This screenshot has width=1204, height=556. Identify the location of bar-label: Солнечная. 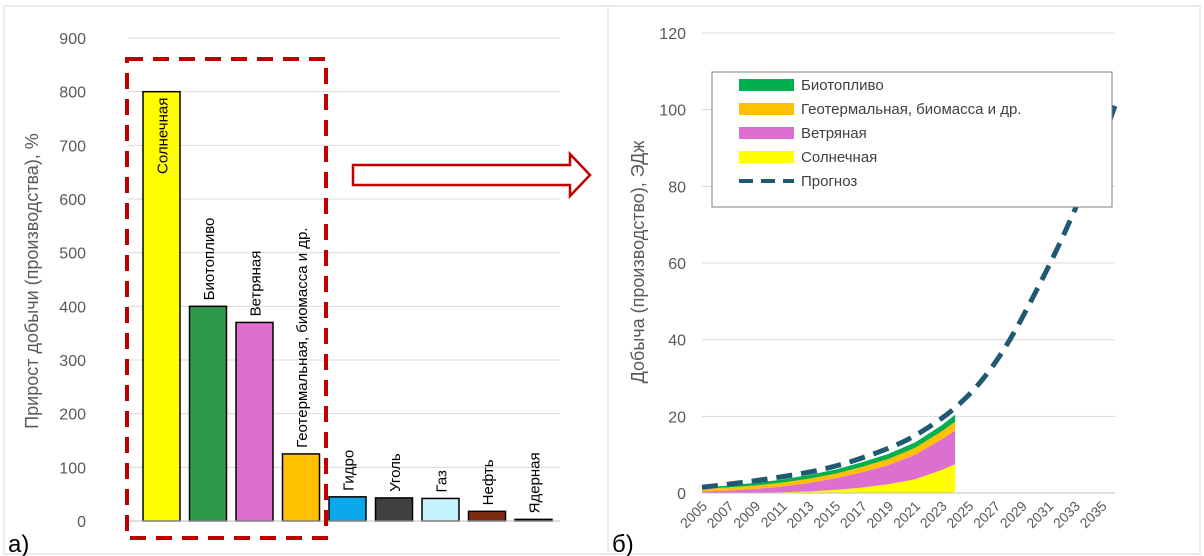
(163, 136).